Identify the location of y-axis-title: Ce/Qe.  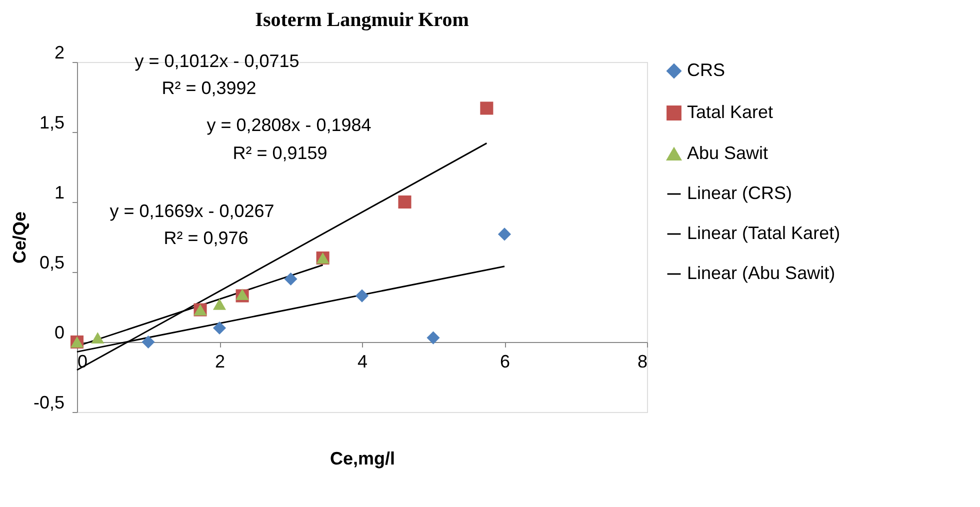
(19, 237).